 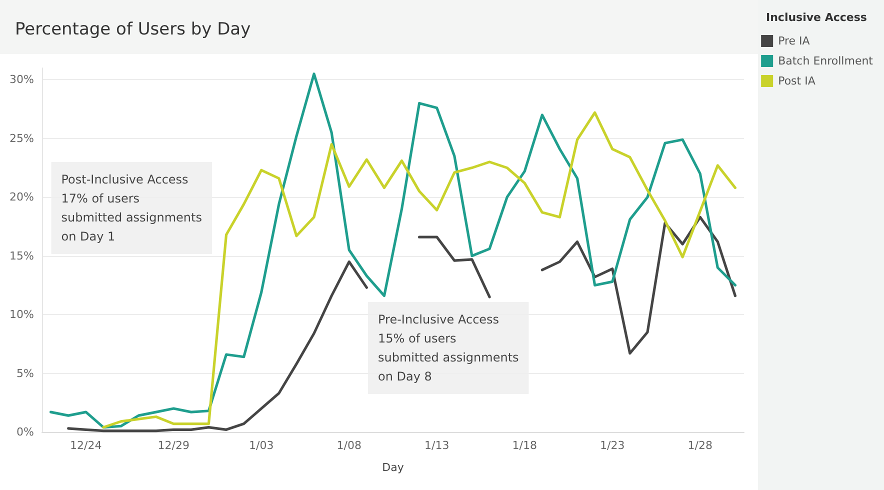 What do you see at coordinates (86, 445) in the screenshot?
I see `x-tick-label: 12/24` at bounding box center [86, 445].